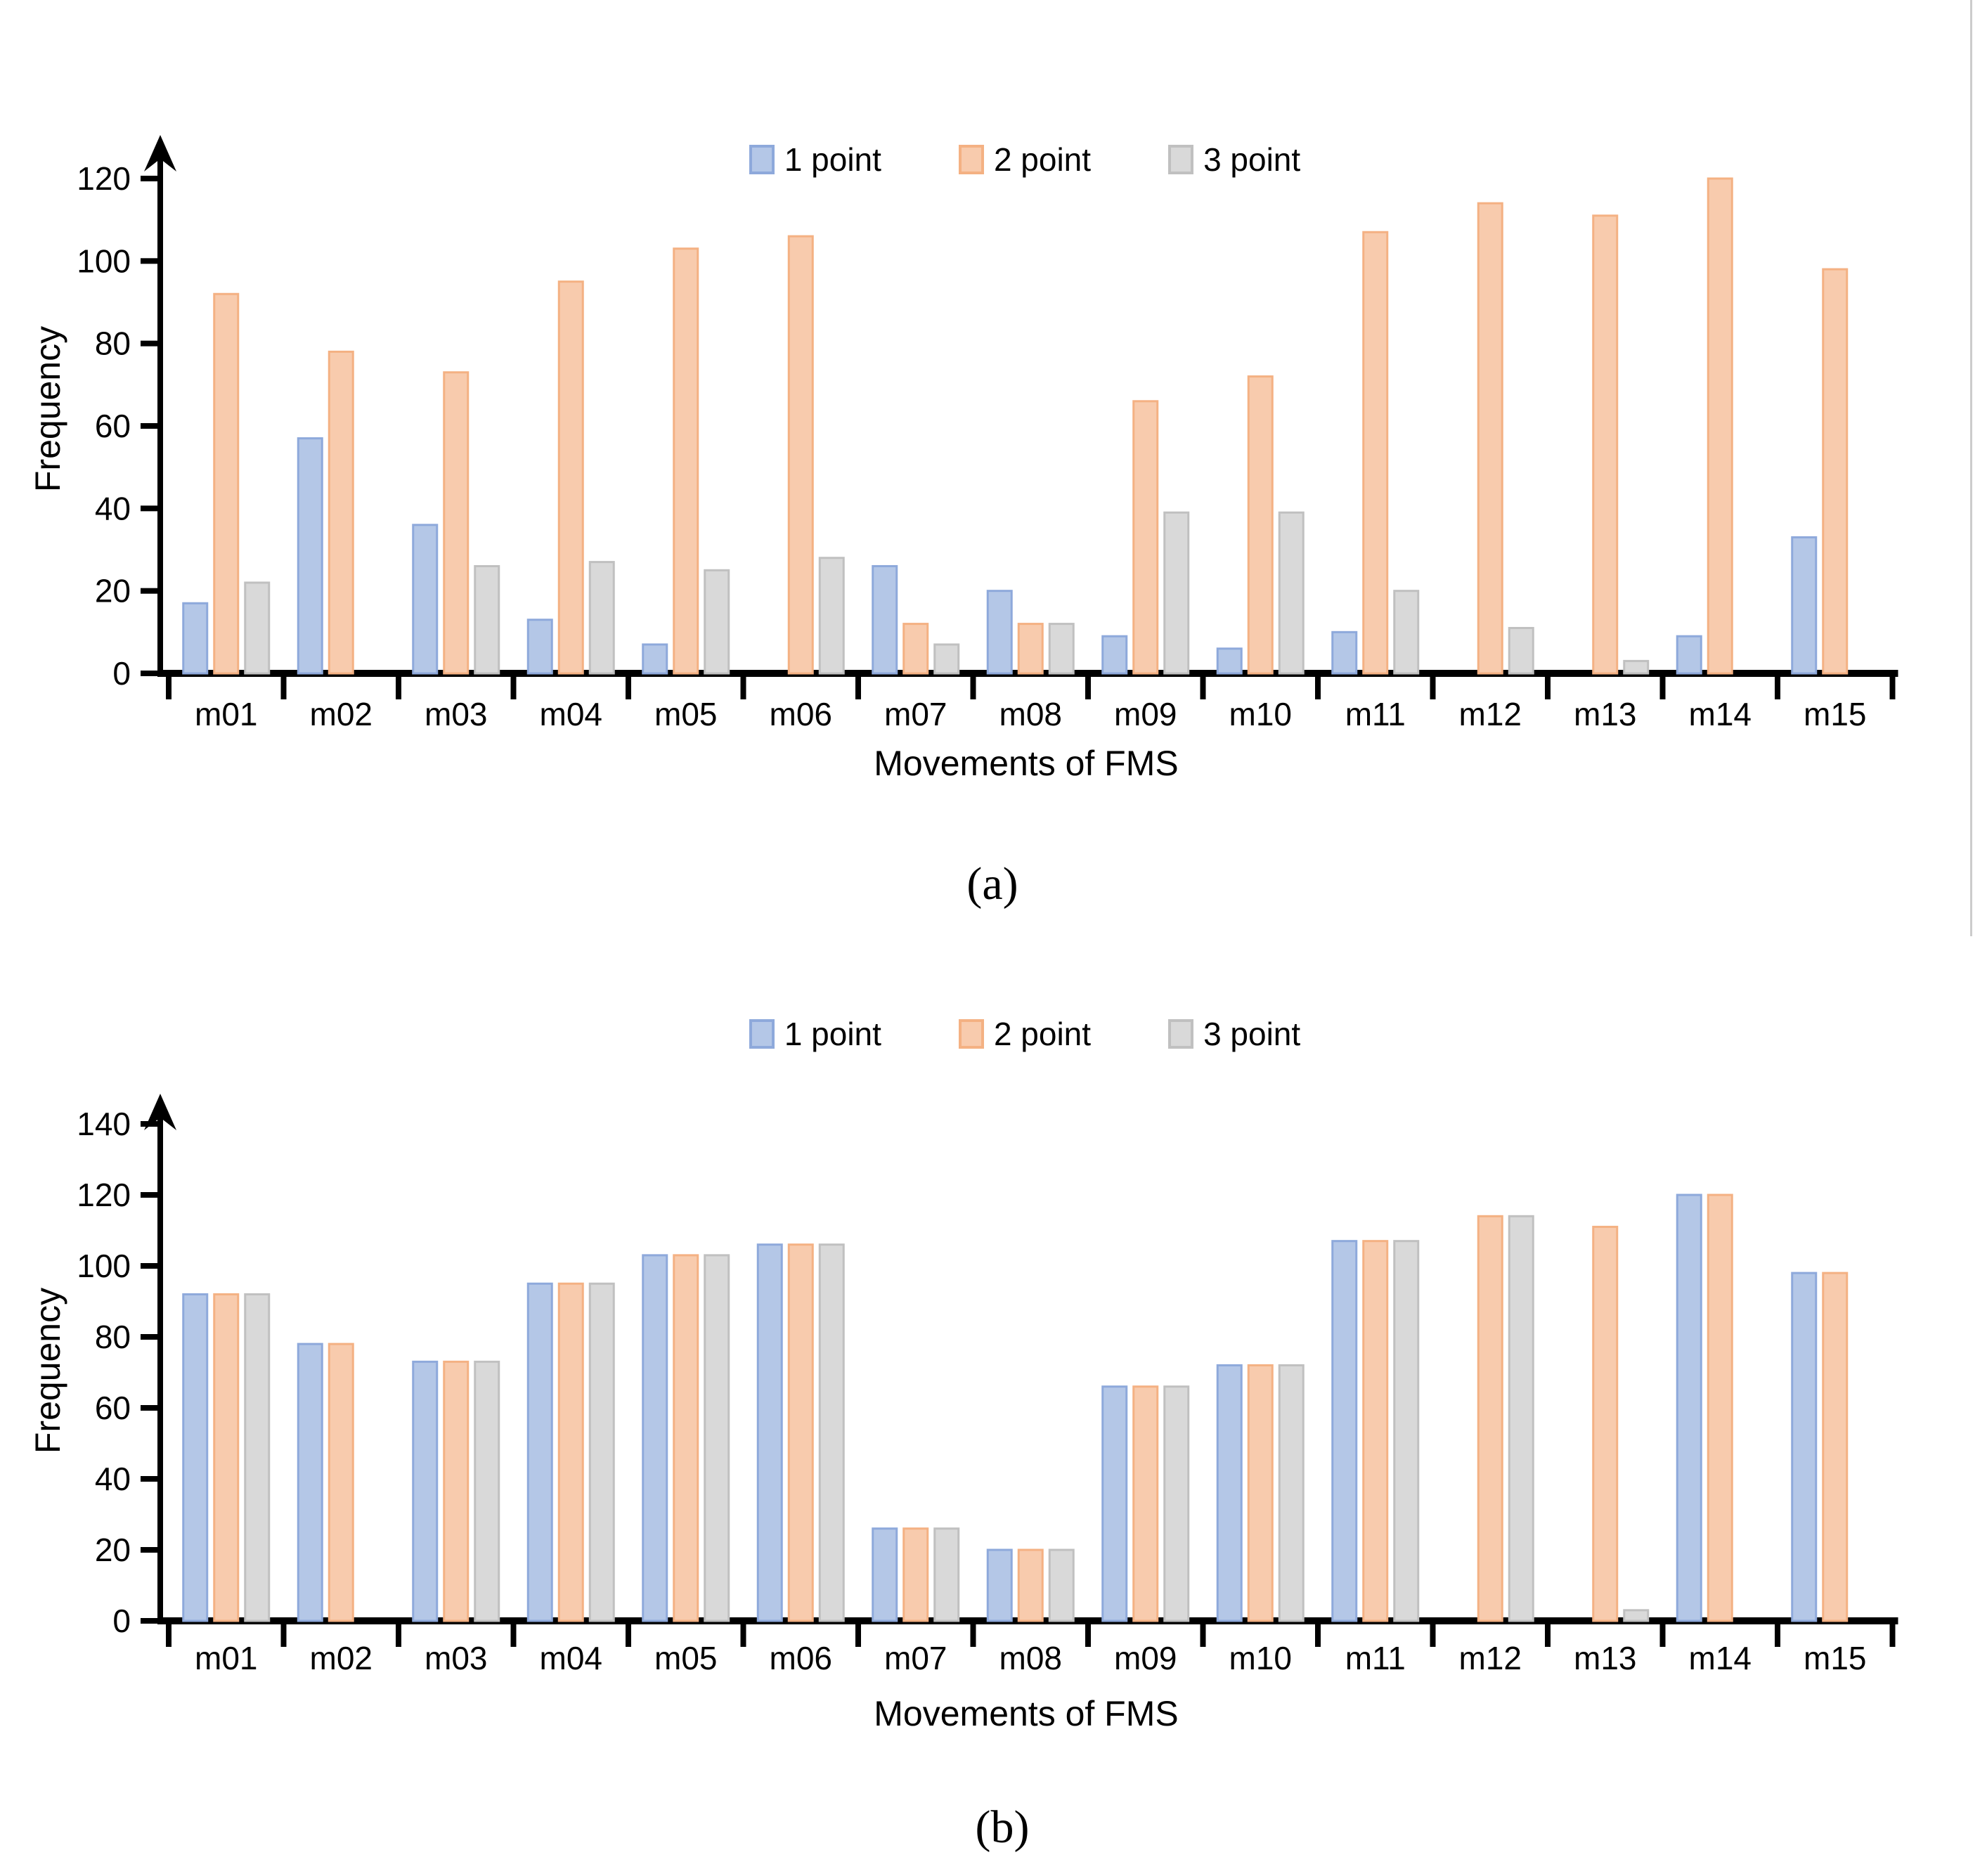  Describe the element at coordinates (1805, 605) in the screenshot. I see `bar-a-m15-1point` at that location.